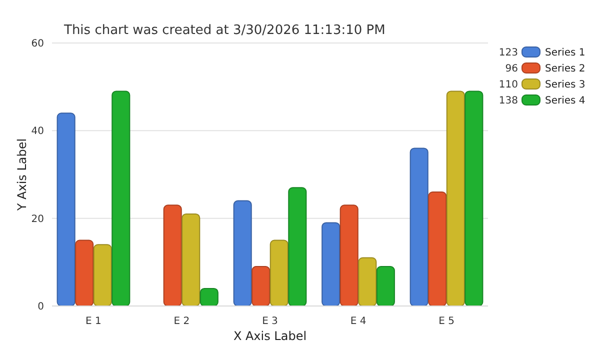  What do you see at coordinates (37, 44) in the screenshot?
I see `y-tick-label: 60` at bounding box center [37, 44].